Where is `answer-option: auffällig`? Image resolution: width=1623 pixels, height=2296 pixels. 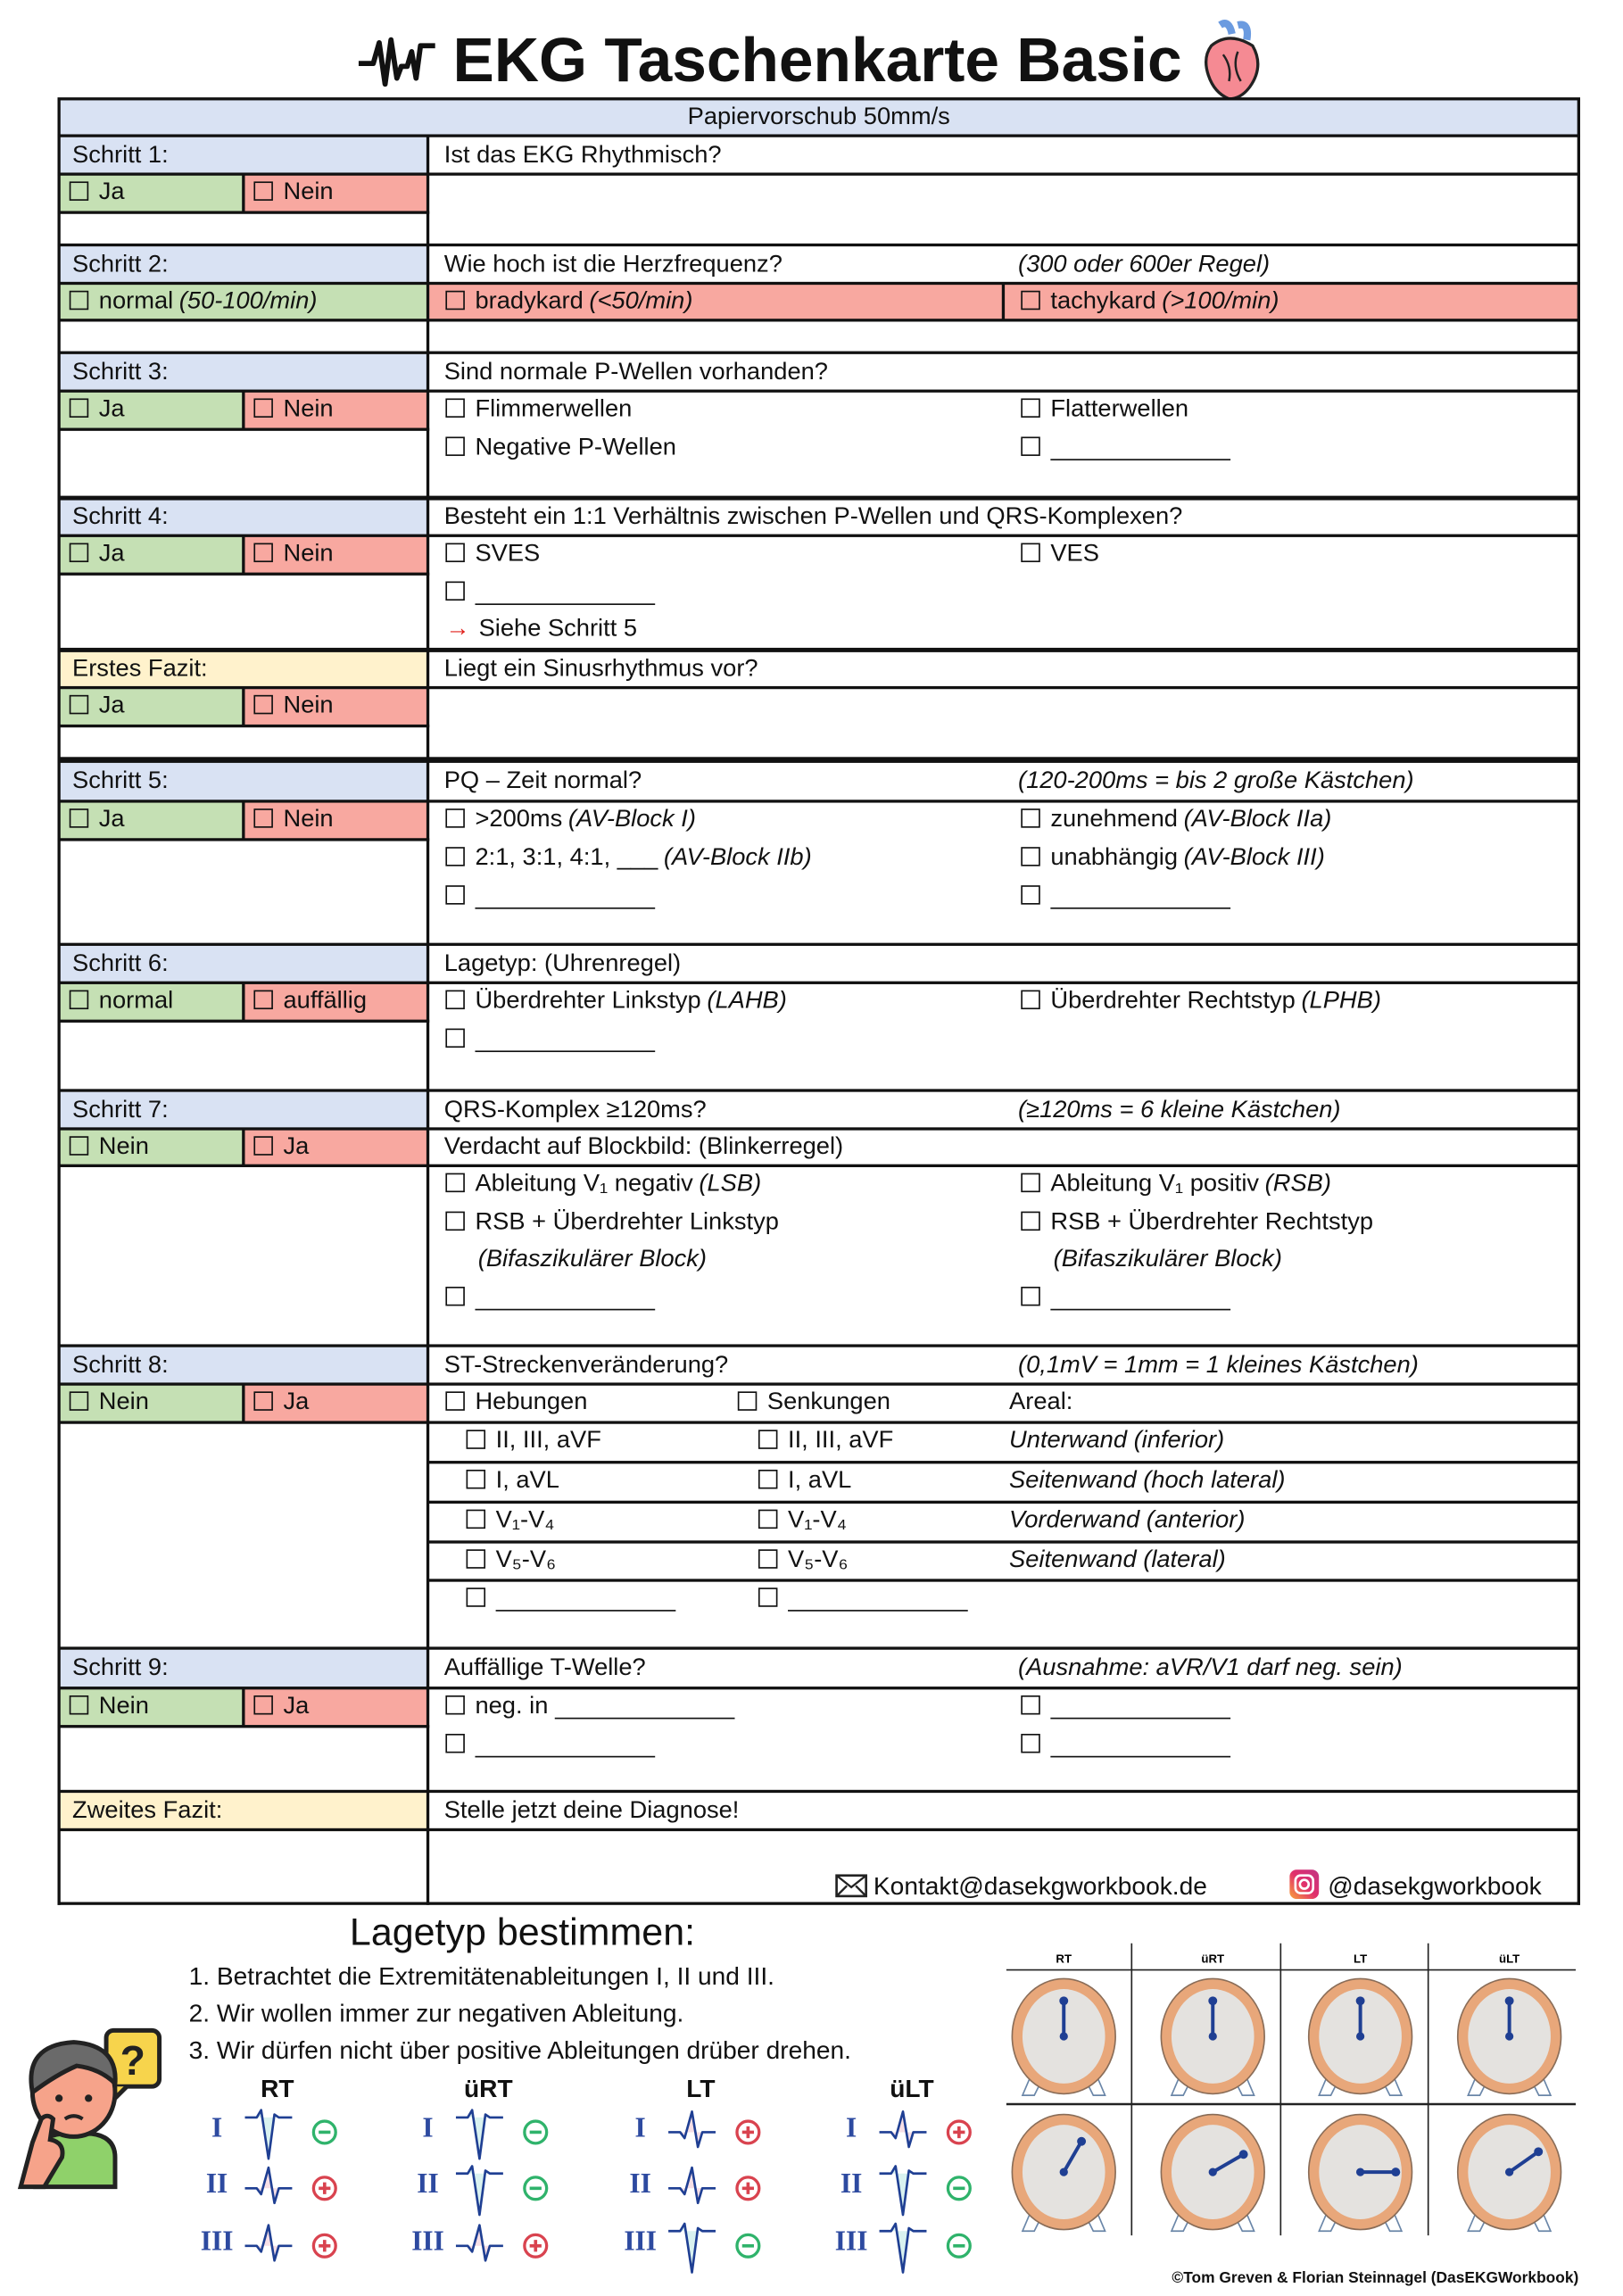 answer-option: auffällig is located at coordinates (310, 1001).